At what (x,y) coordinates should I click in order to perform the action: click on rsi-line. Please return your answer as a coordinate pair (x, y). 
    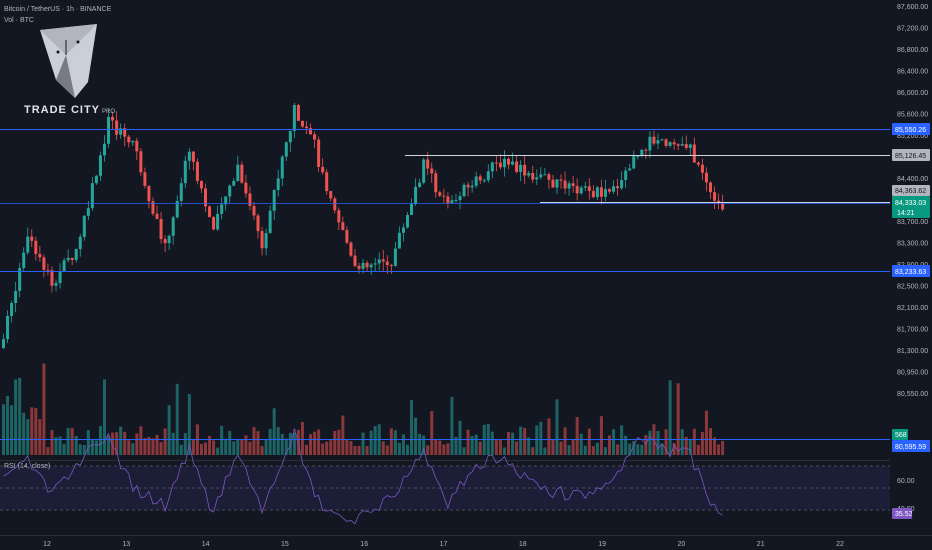
    Looking at the image, I should click on (363, 476).